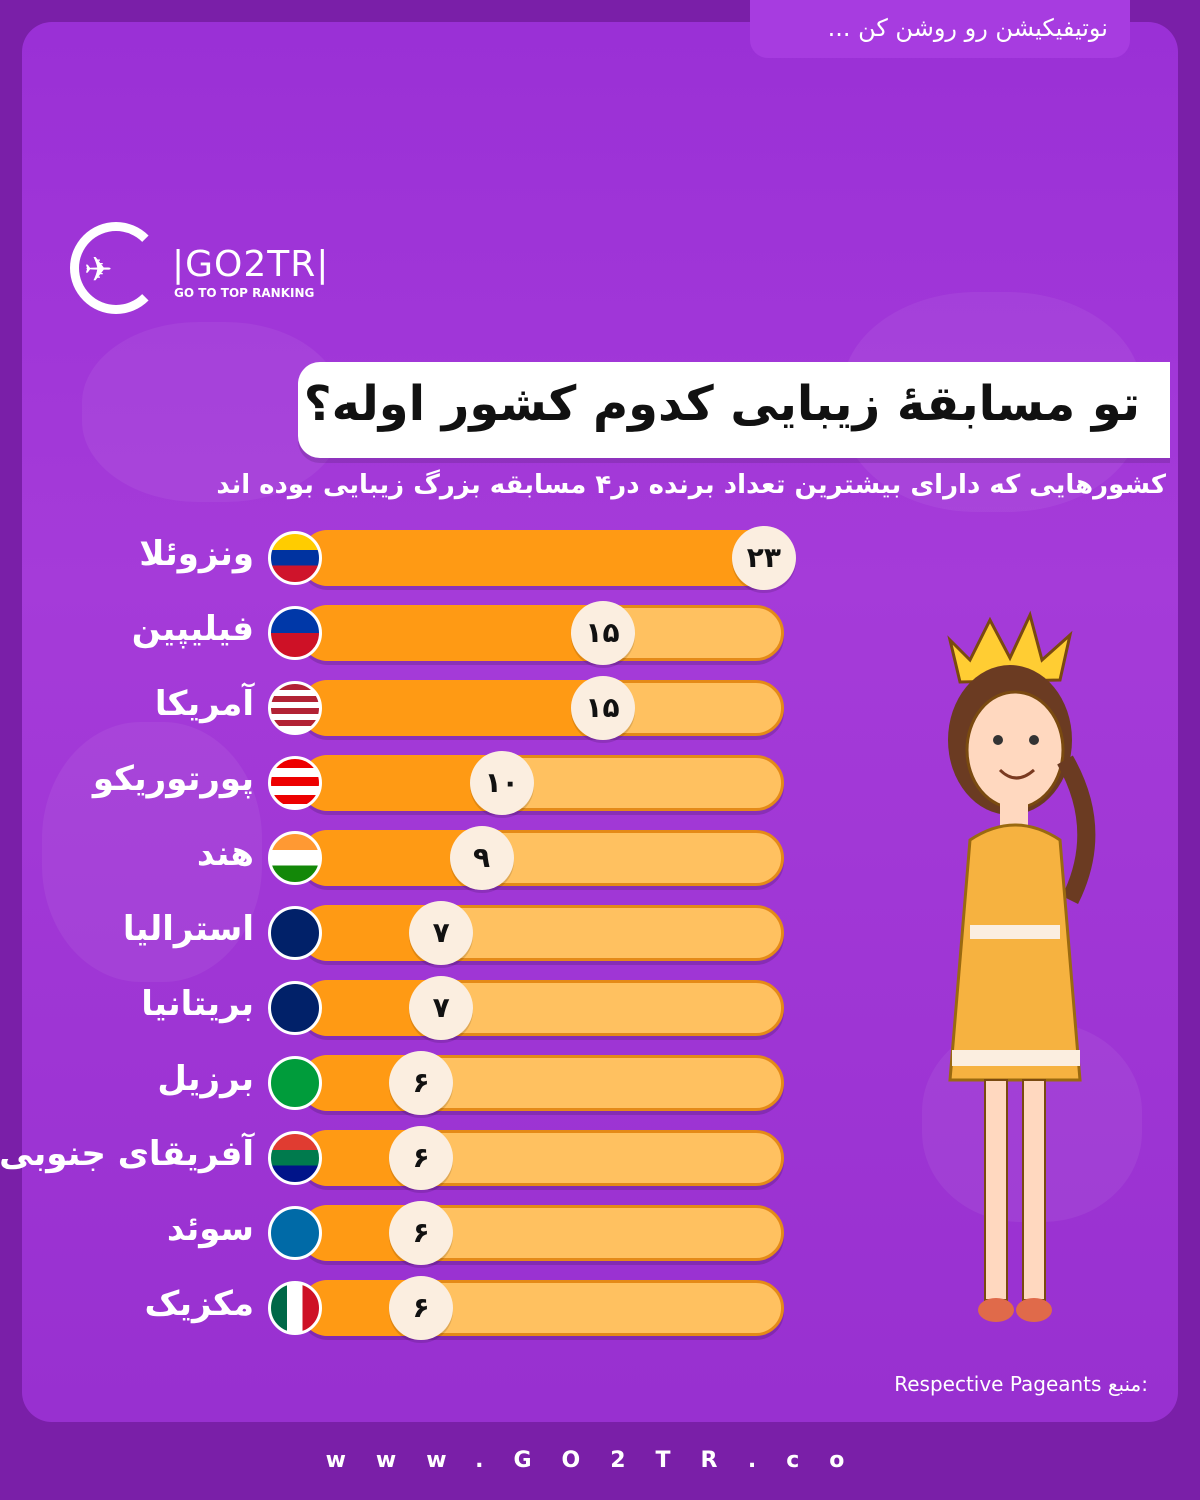  What do you see at coordinates (295, 558) in the screenshot?
I see `venezuela-flag-icon` at bounding box center [295, 558].